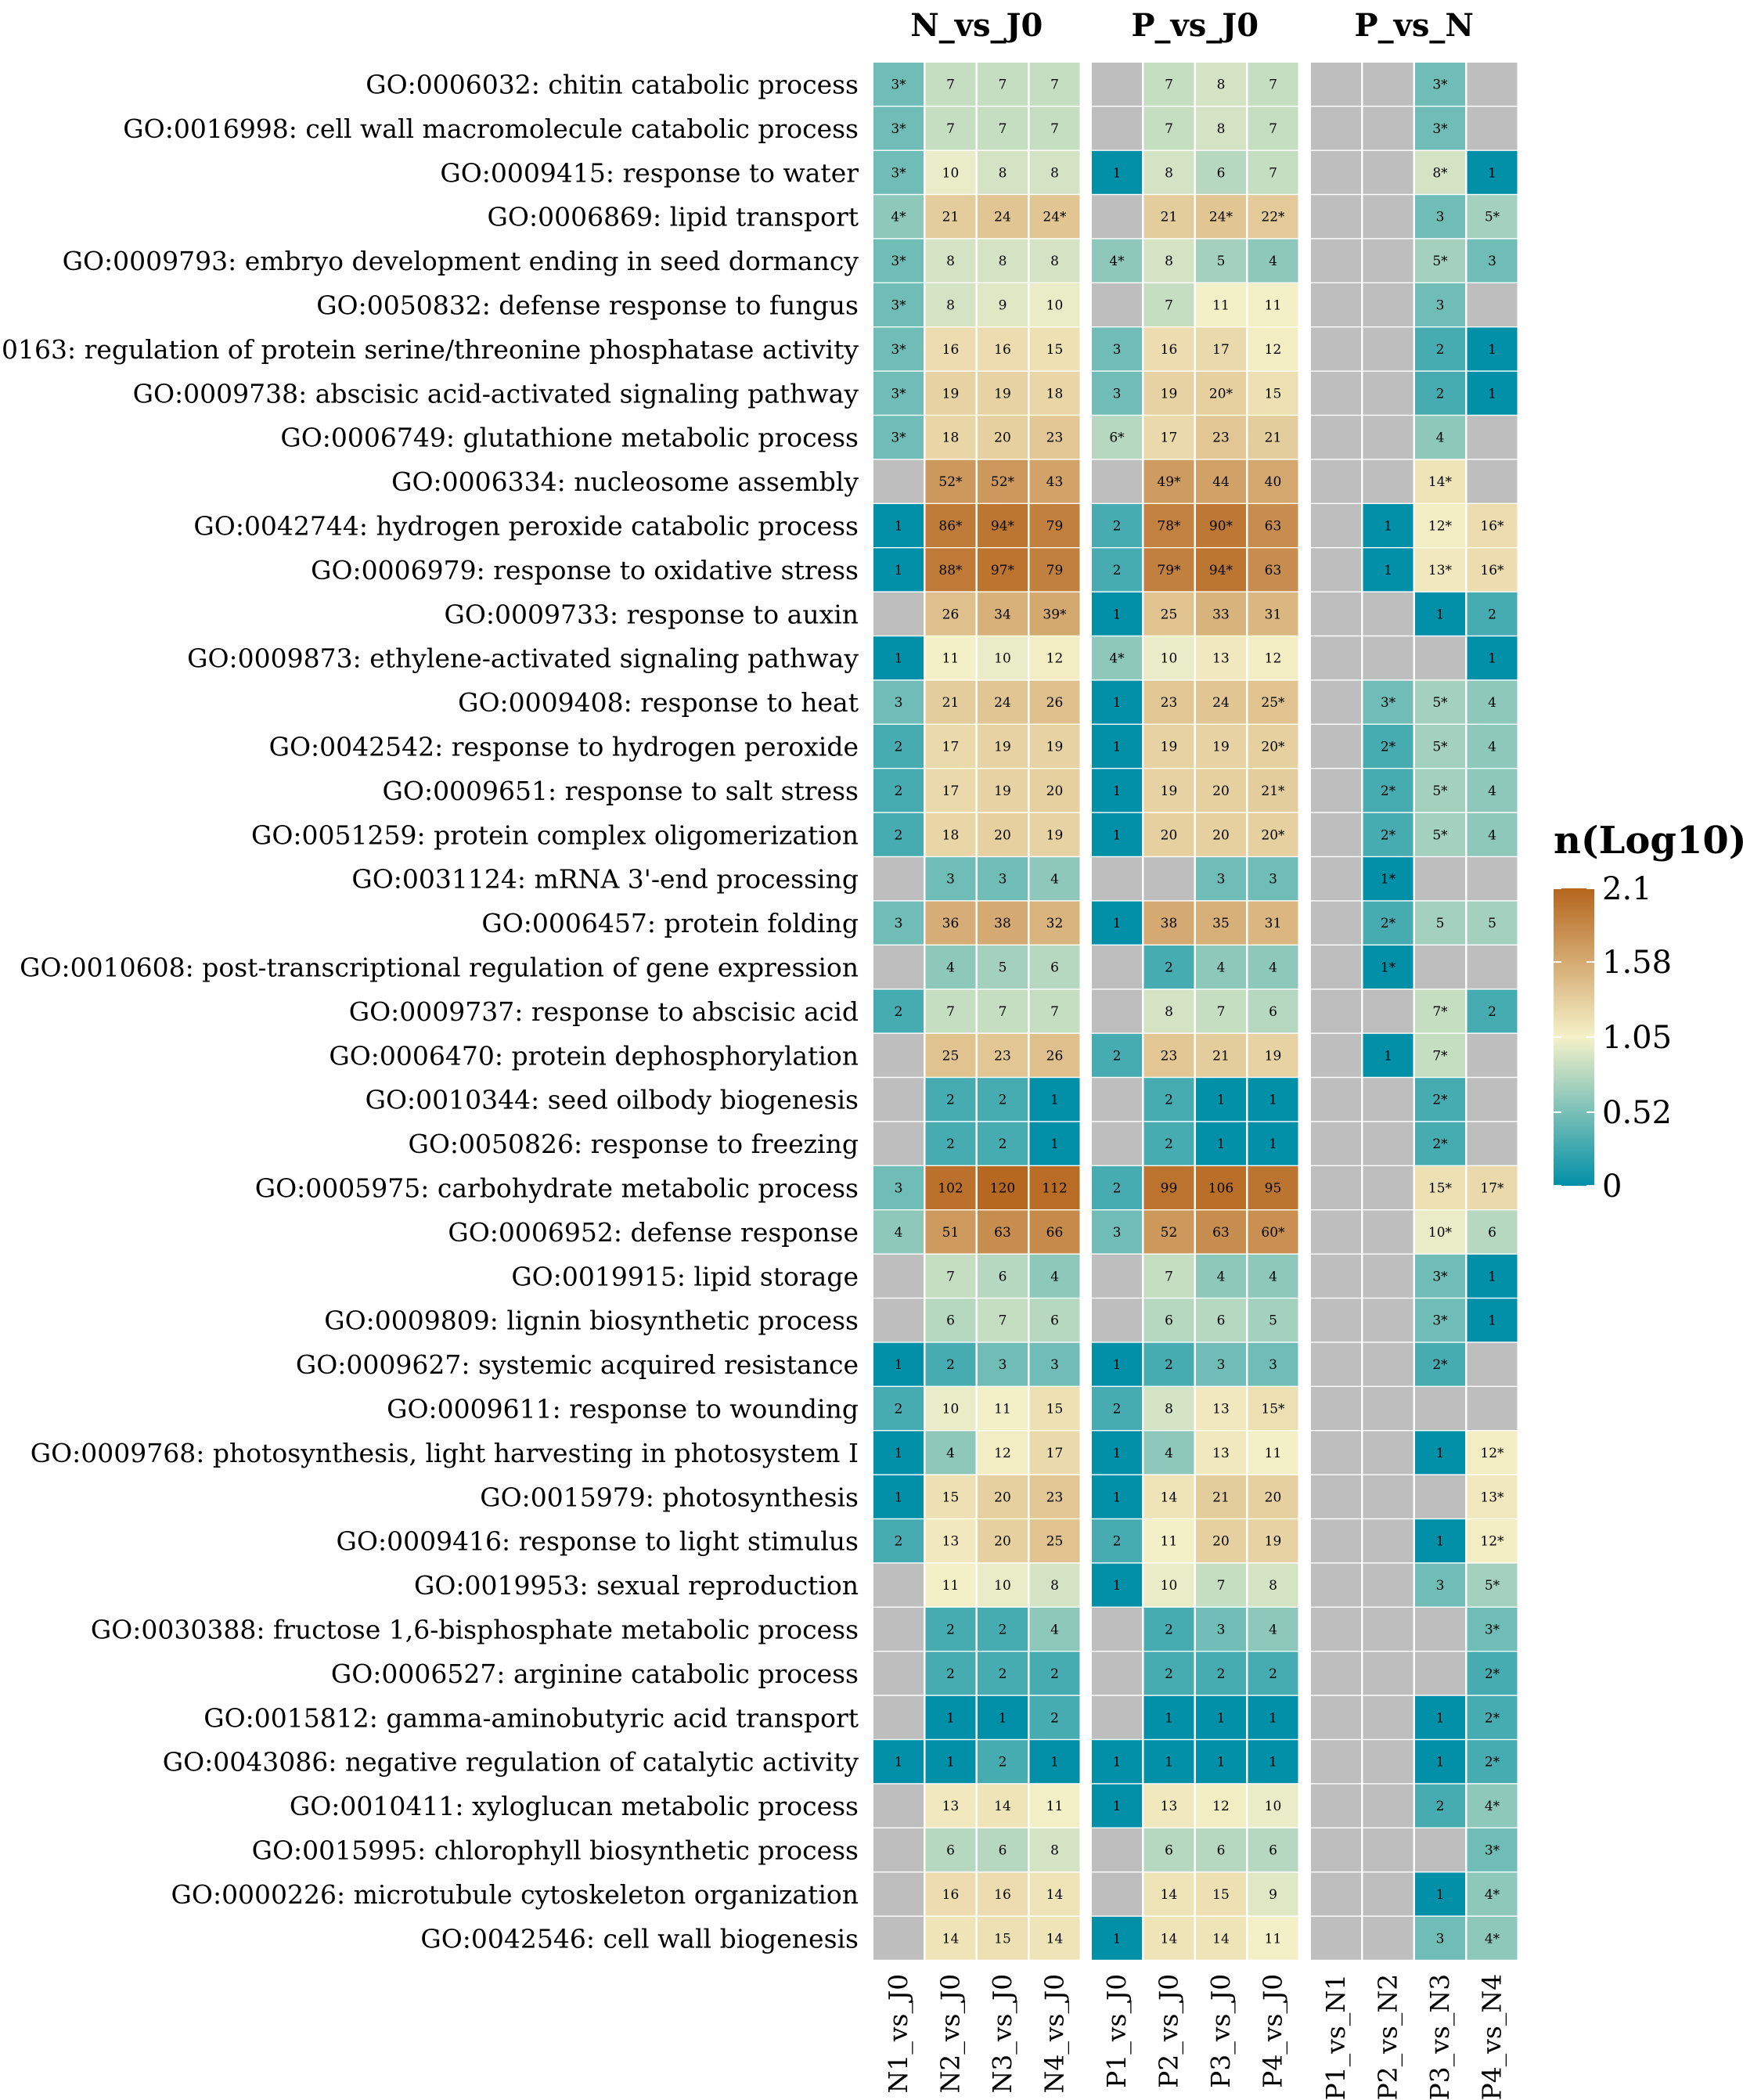  What do you see at coordinates (1055, 1453) in the screenshot?
I see `cell-label: 17` at bounding box center [1055, 1453].